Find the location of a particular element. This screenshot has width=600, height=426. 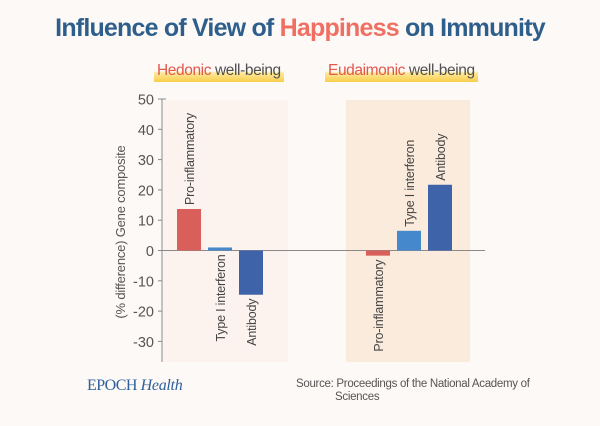

group-label-hedonic-accent: Hedonic is located at coordinates (184, 70).